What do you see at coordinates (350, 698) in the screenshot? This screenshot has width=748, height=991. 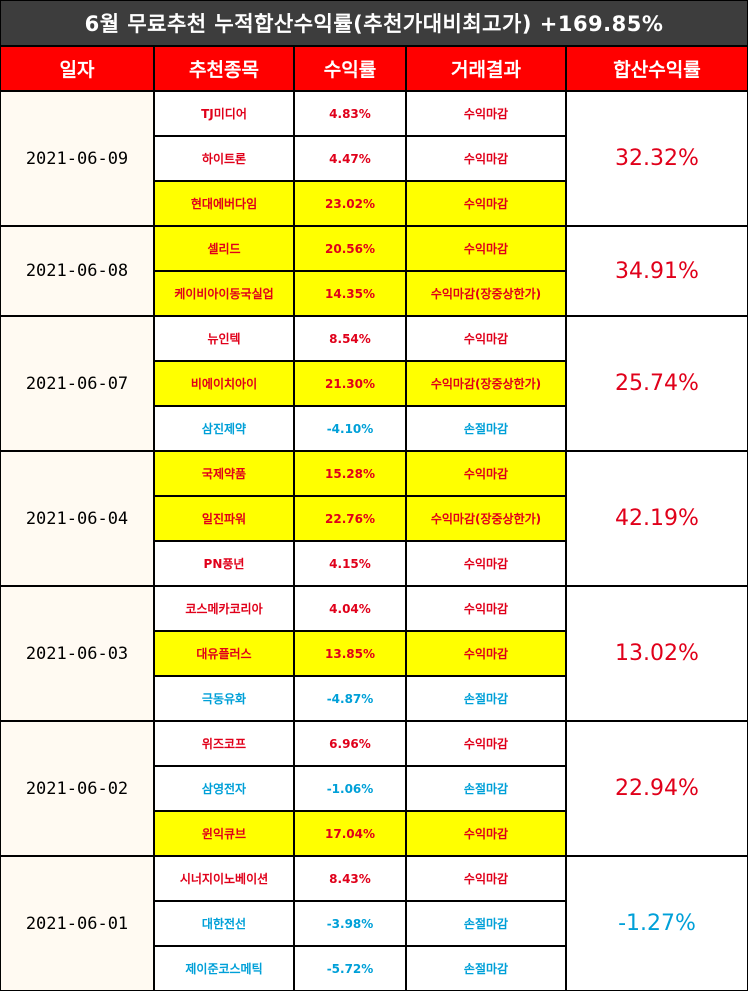 I see `return-rate: -4.87%` at bounding box center [350, 698].